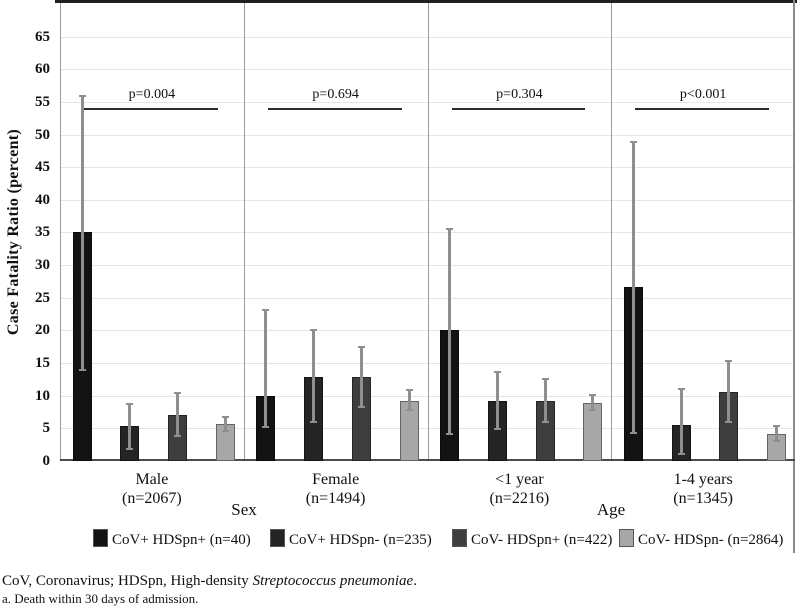 The height and width of the screenshot is (609, 800). I want to click on legend-entry: CoV- HDSpn- (n=2864), so click(701, 538).